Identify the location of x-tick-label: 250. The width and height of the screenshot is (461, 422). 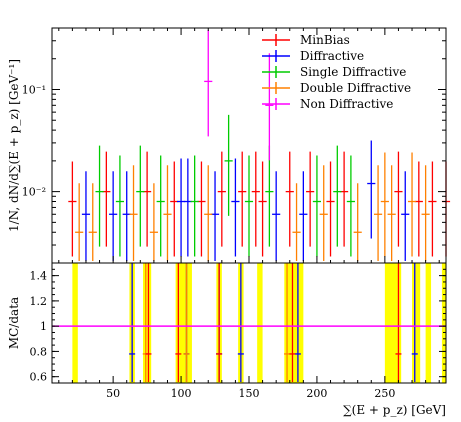
(384, 393).